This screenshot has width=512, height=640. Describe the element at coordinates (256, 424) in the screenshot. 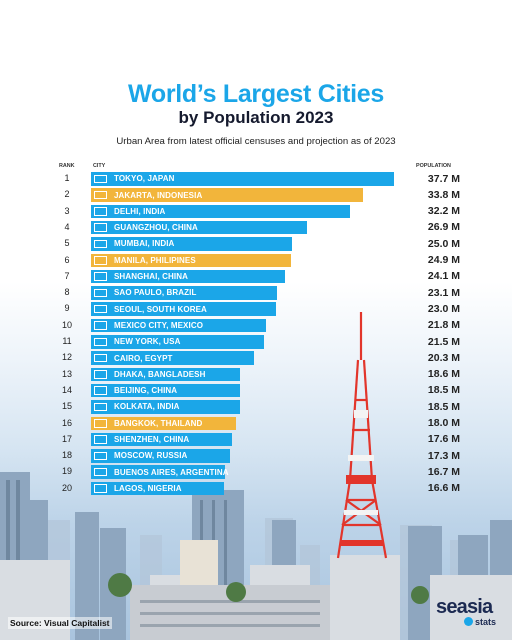

I see `table-row: 16 BANGKOK, THAILAND 18.0 M` at that location.